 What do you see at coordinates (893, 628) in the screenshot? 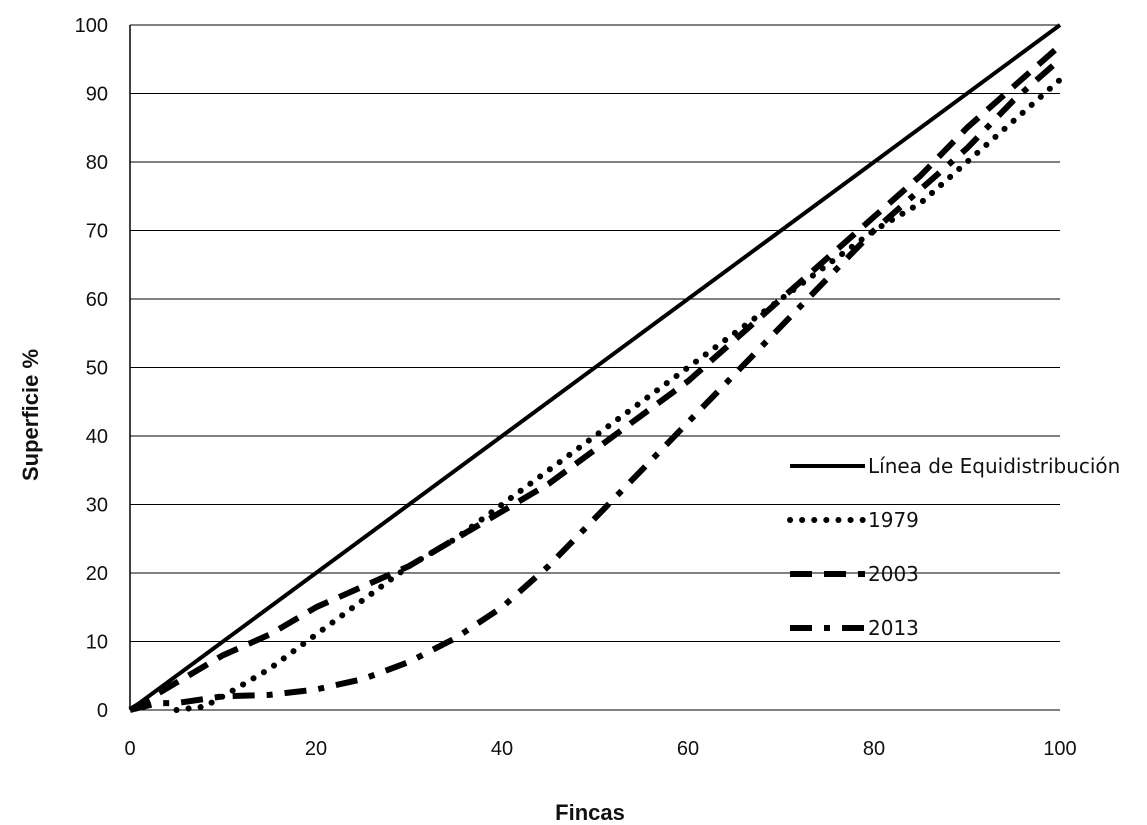
I see `legend-label: 2013` at bounding box center [893, 628].